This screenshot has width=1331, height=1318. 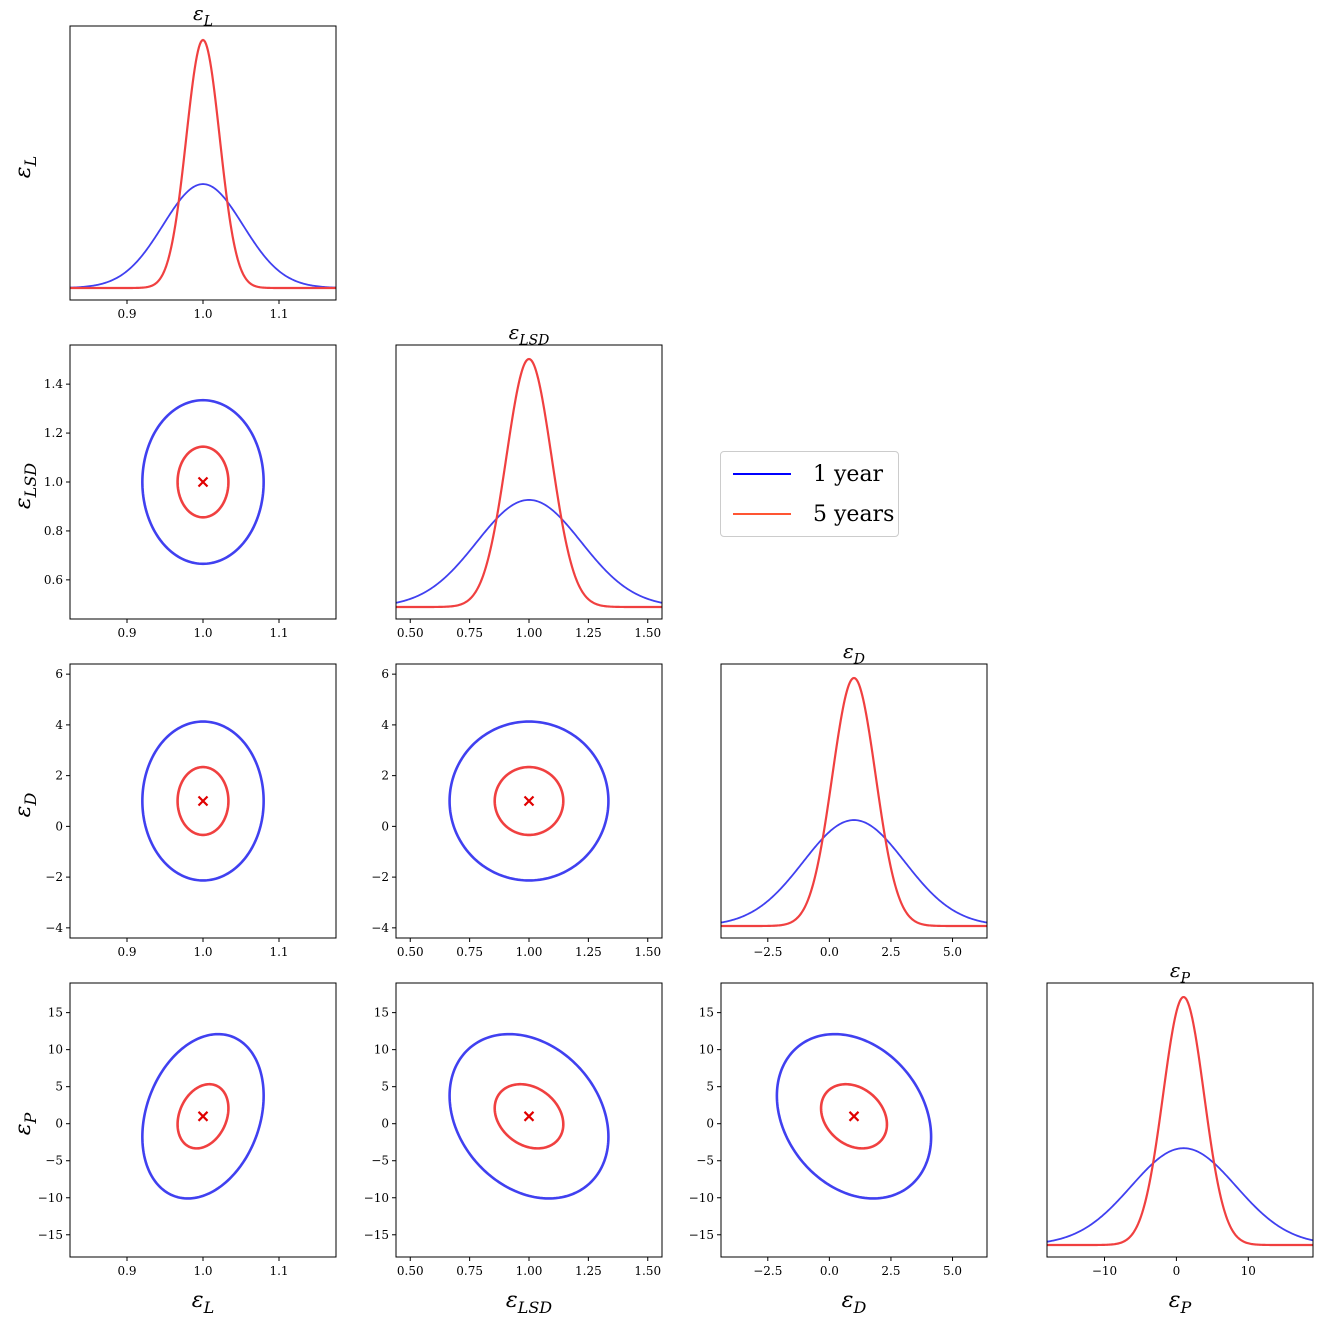 I want to click on fiducial-marker-eps_L-eps_LSD, so click(x=203, y=482).